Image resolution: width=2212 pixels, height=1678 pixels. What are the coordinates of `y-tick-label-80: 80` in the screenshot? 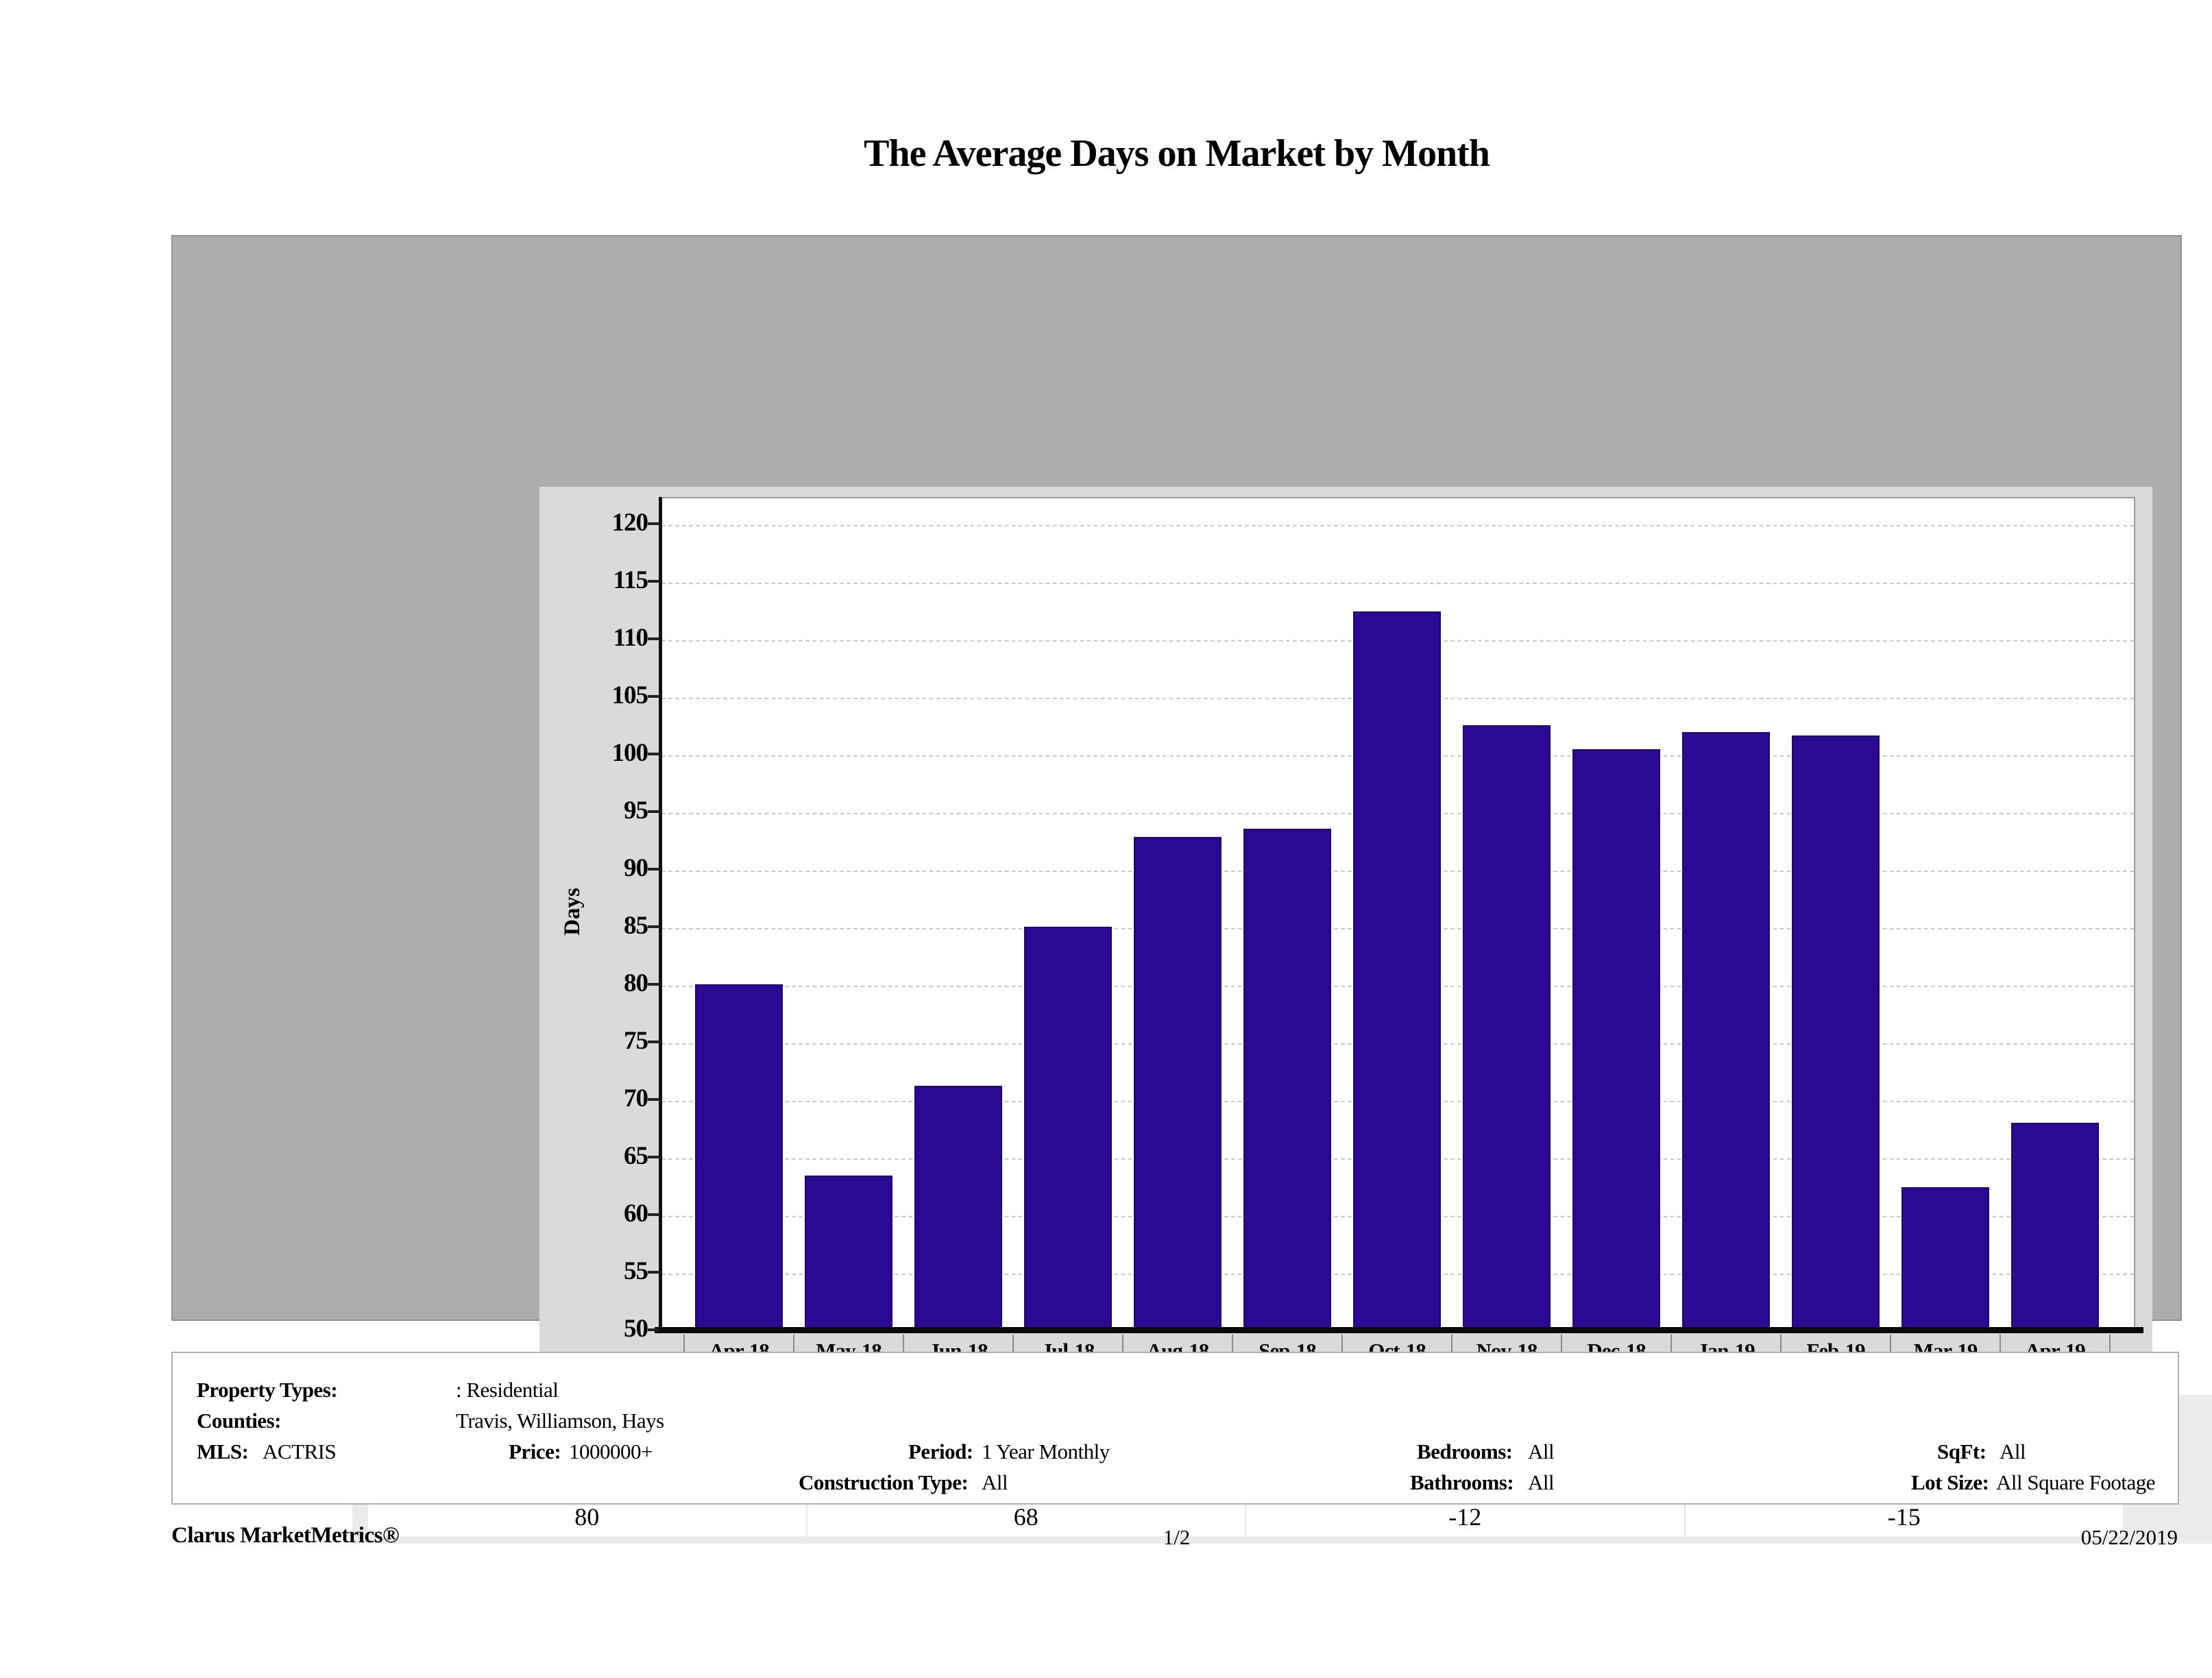 It's located at (636, 983).